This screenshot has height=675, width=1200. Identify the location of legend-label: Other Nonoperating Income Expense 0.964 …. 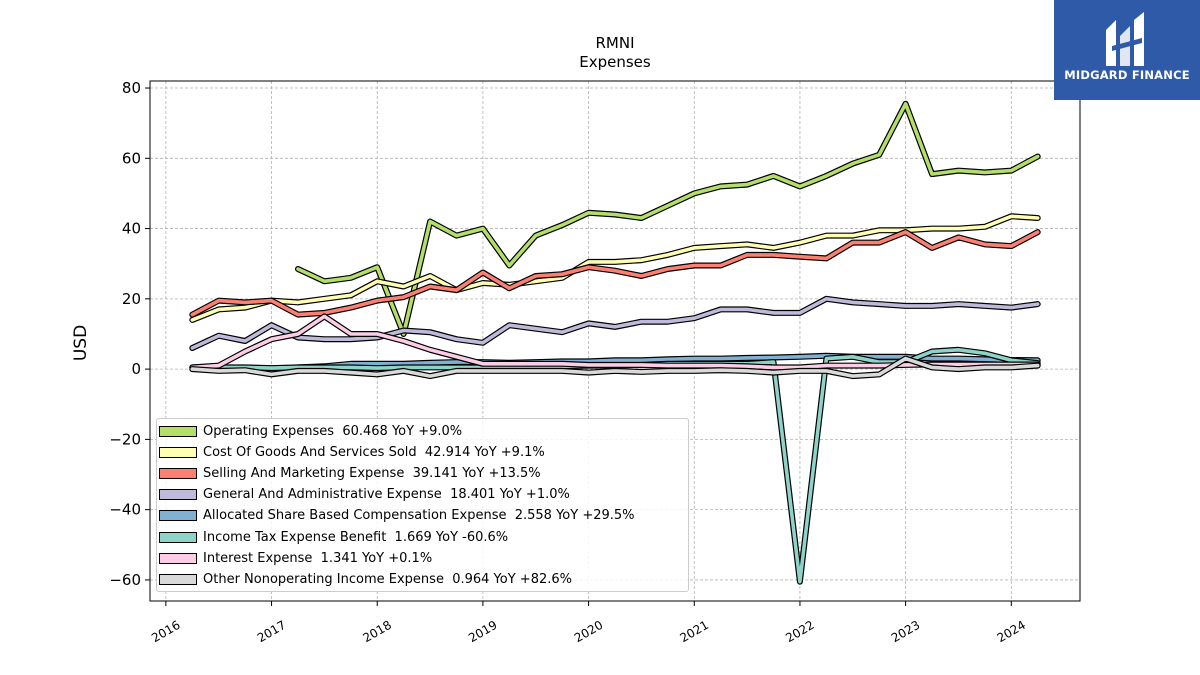
(387, 579).